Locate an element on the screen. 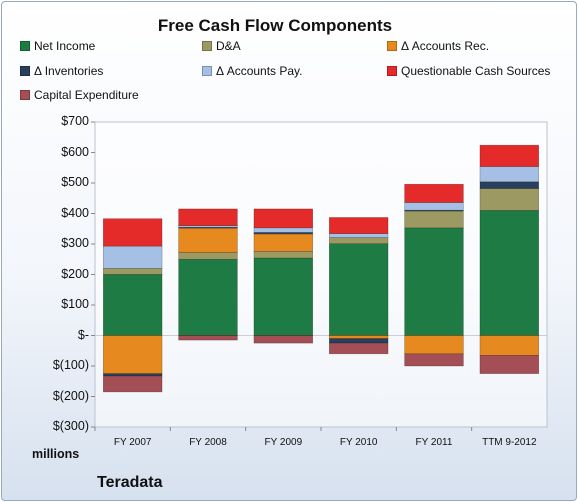 This screenshot has height=502, width=578. y-tick-label: $200 is located at coordinates (75, 273).